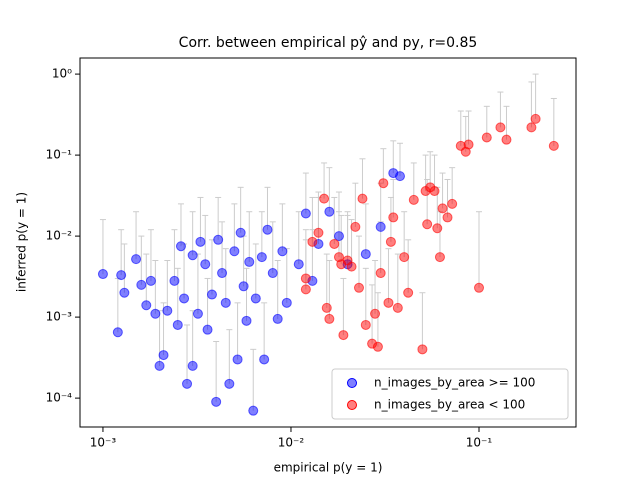  I want to click on x-tick-label: 10⁻², so click(291, 443).